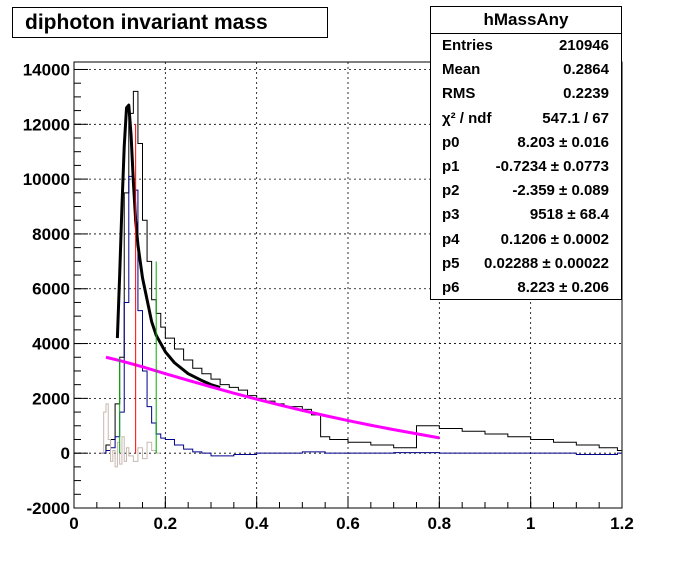 The image size is (696, 572). What do you see at coordinates (440, 523) in the screenshot?
I see `x-tick-label: 0.8` at bounding box center [440, 523].